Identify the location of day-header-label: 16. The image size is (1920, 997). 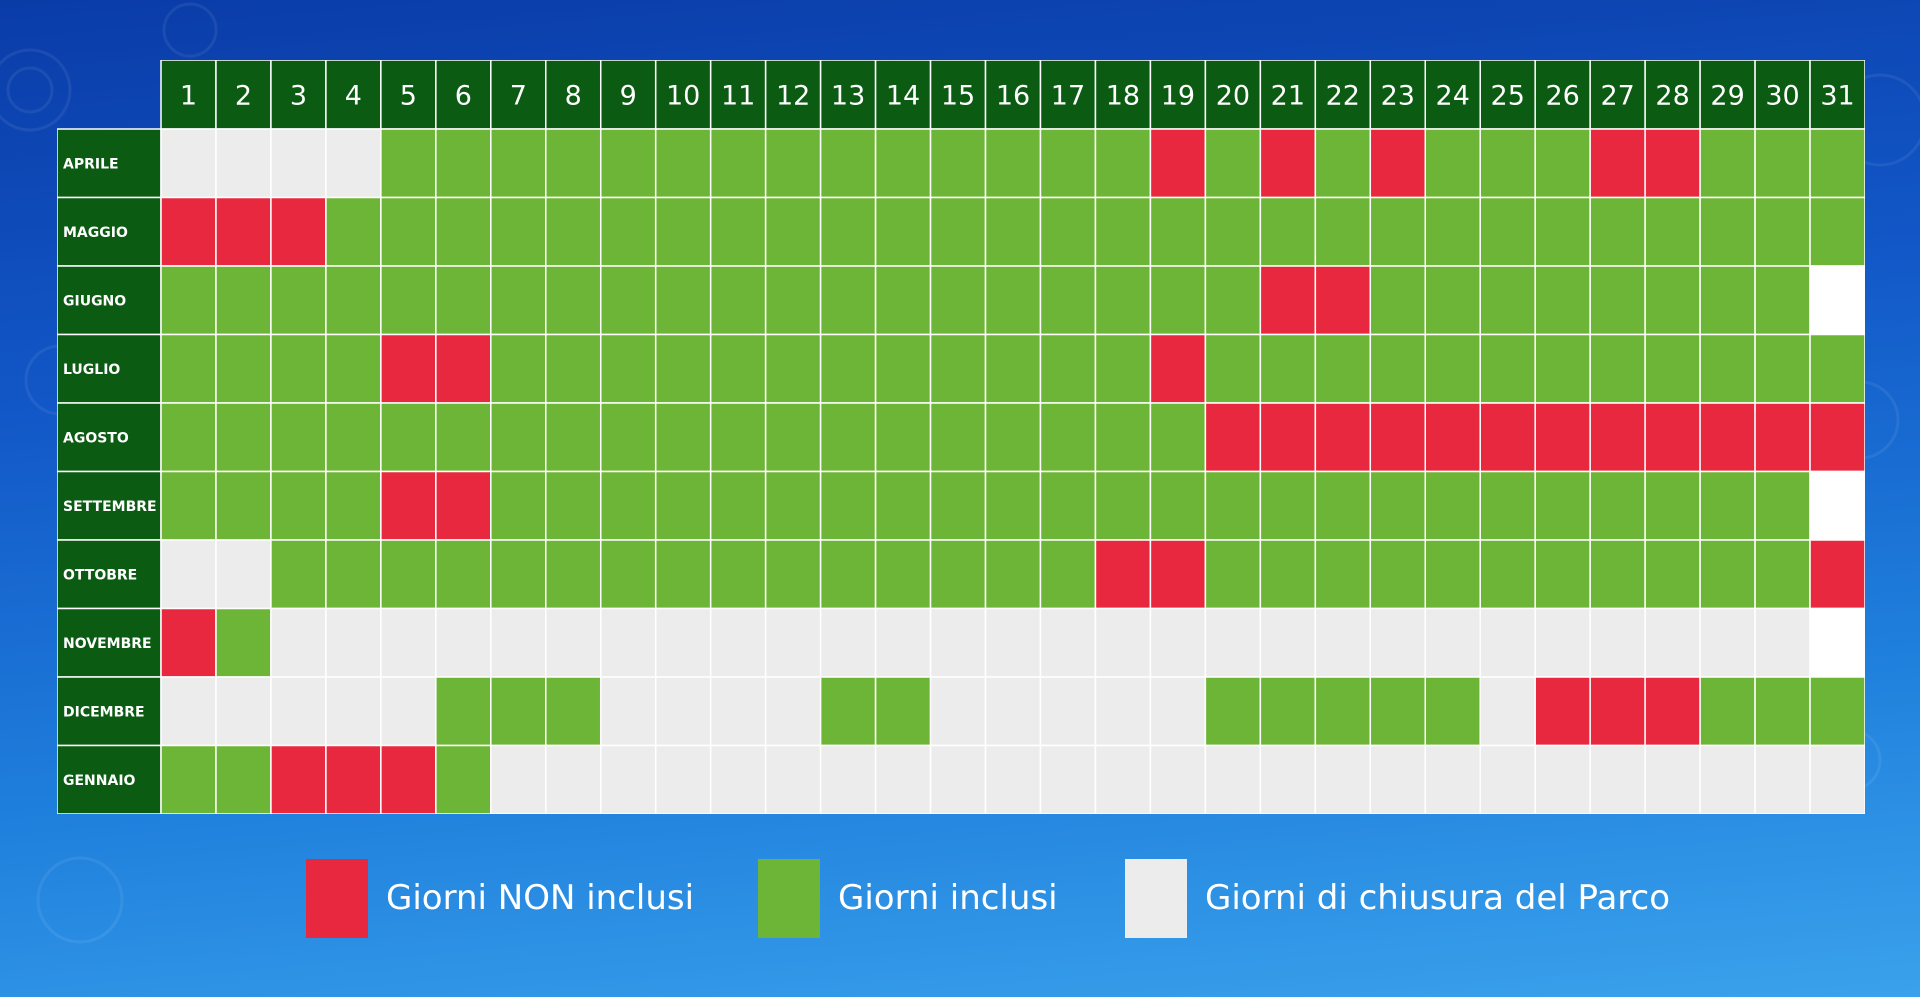
(1013, 96).